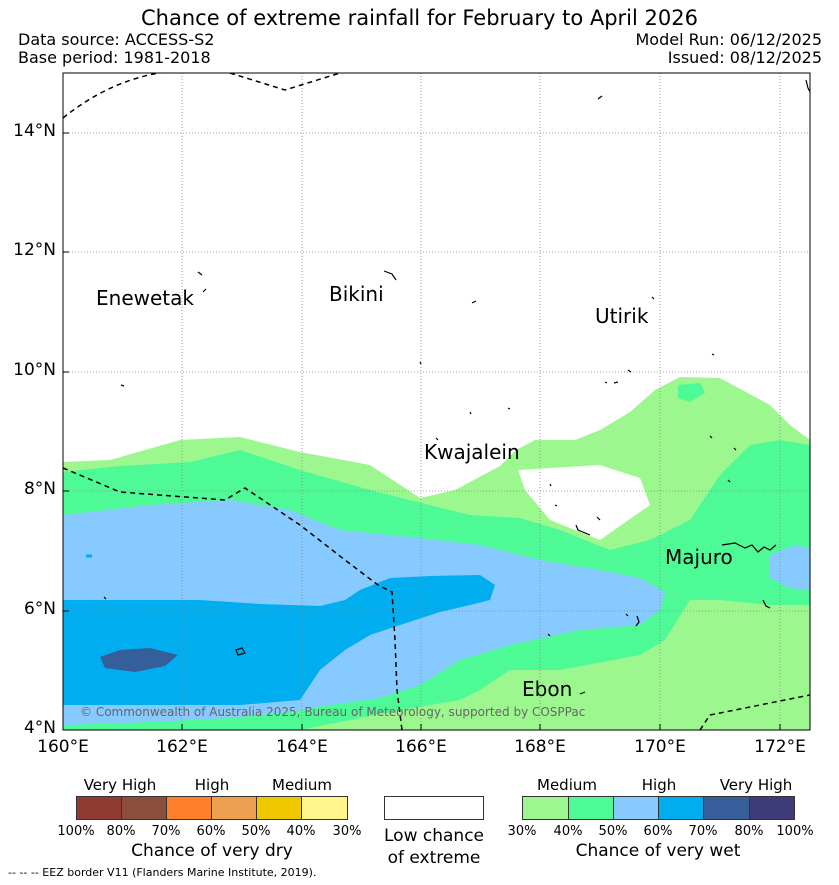  Describe the element at coordinates (301, 831) in the screenshot. I see `dry-tick-40: 40%` at that location.